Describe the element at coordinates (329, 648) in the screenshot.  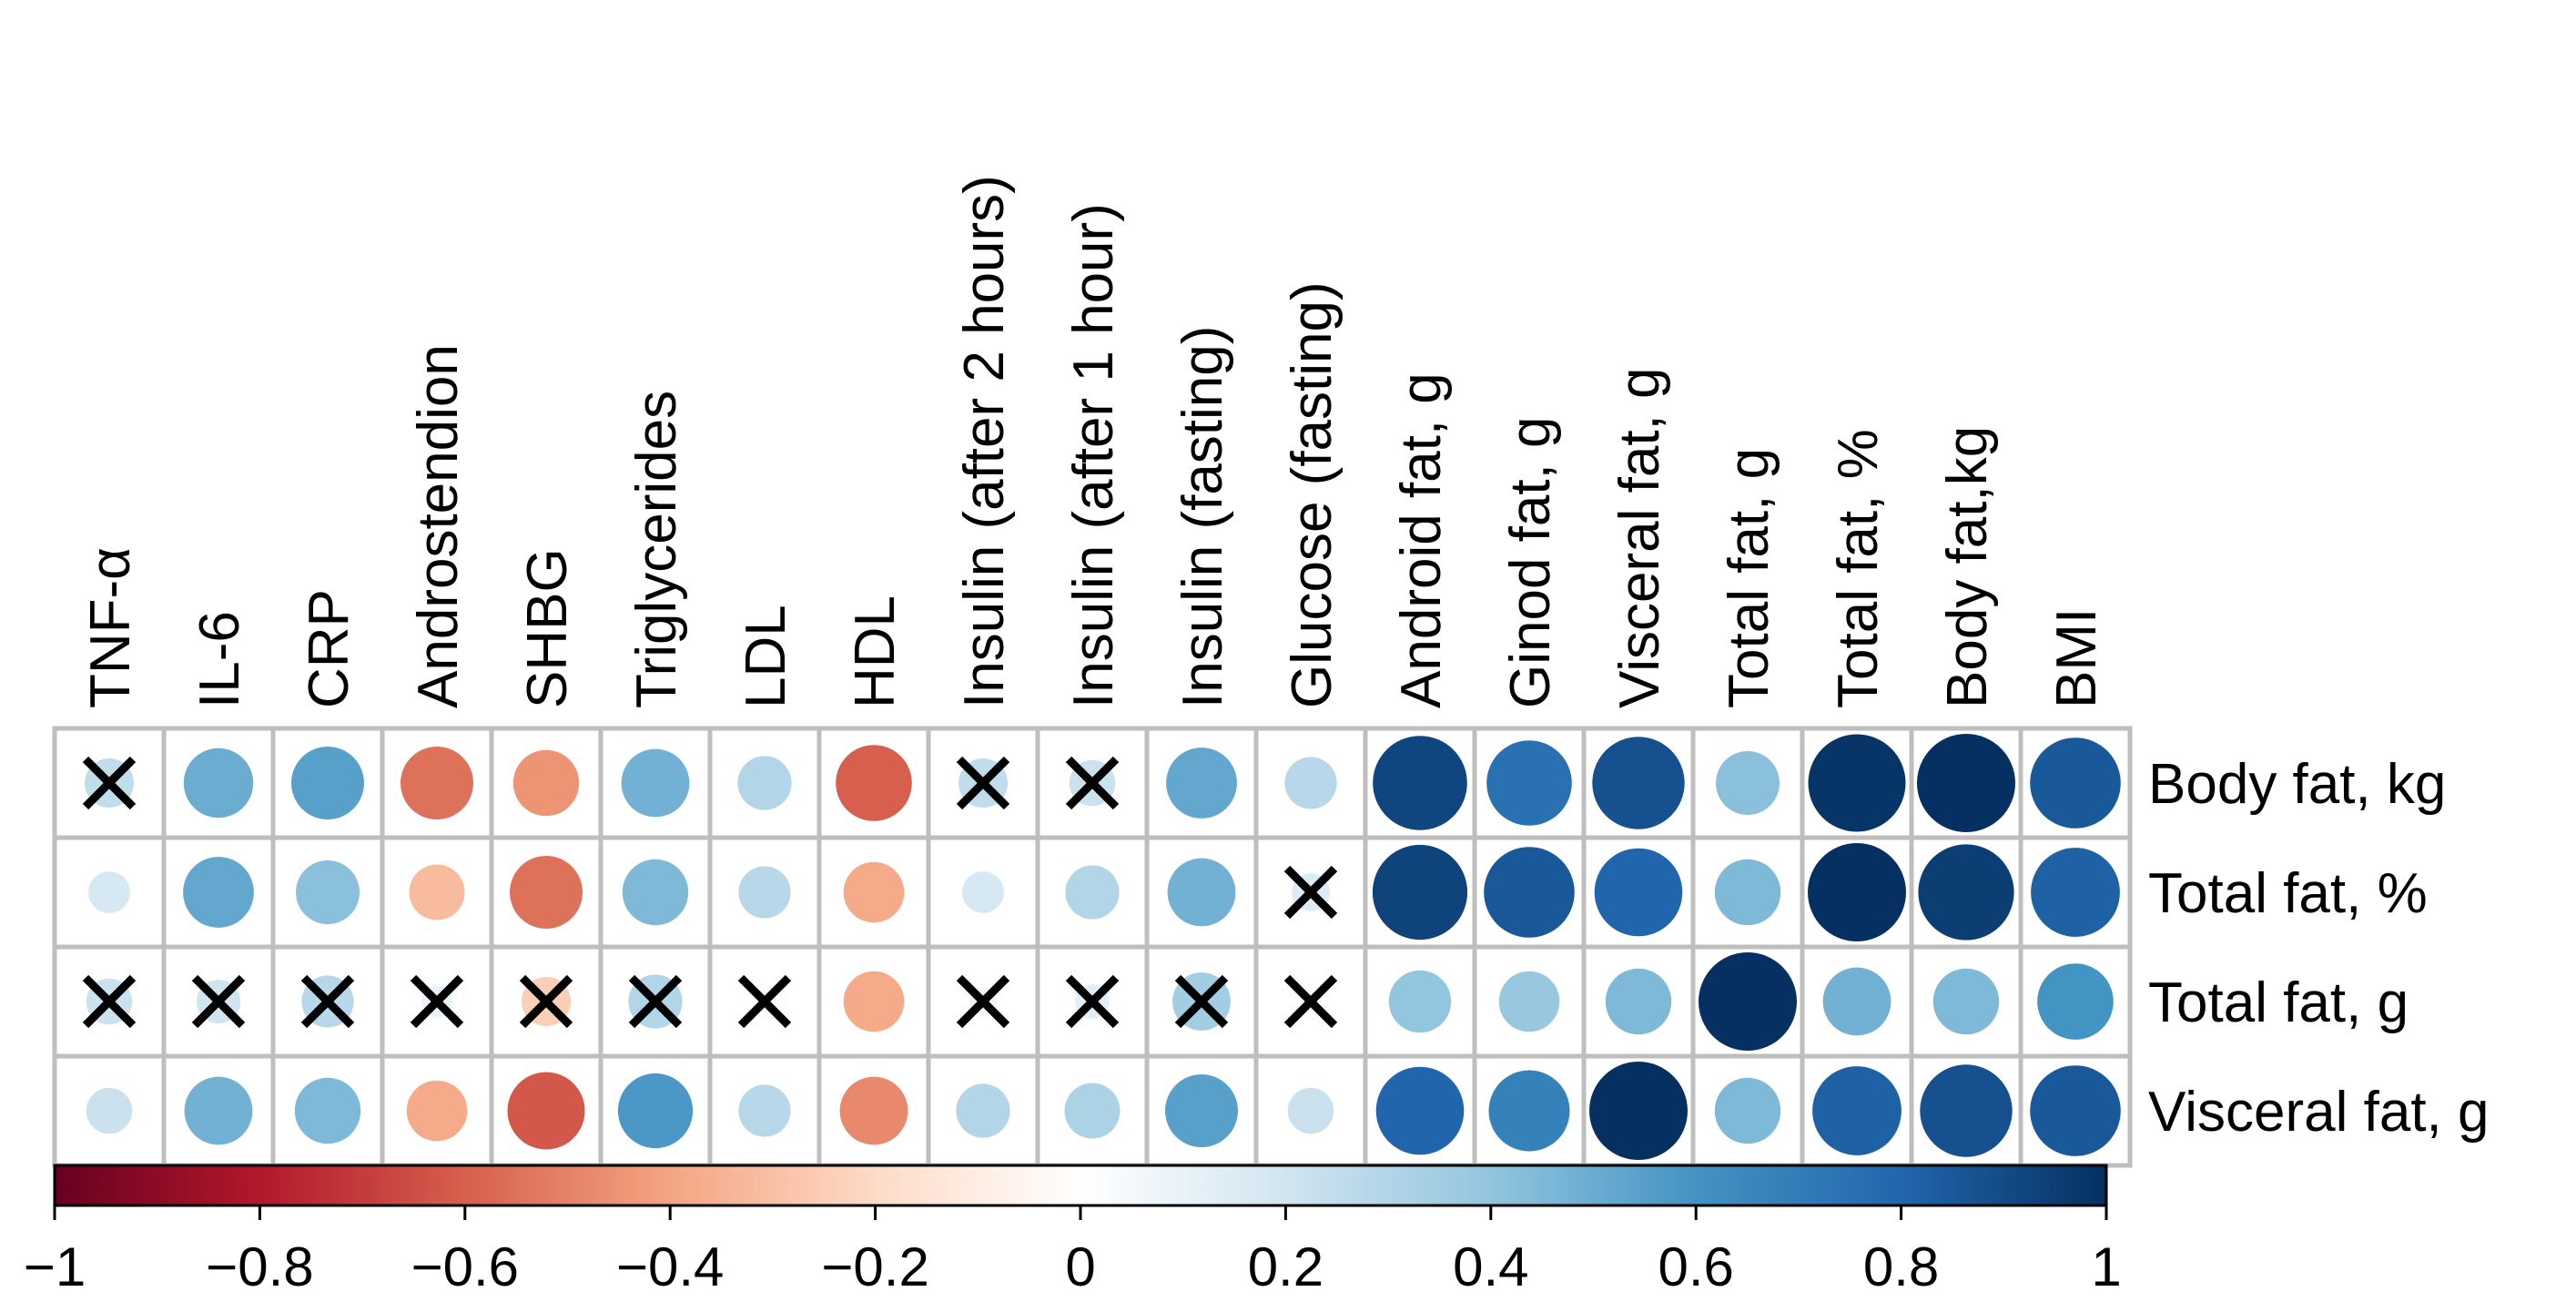
I see `column-label: CRP` at that location.